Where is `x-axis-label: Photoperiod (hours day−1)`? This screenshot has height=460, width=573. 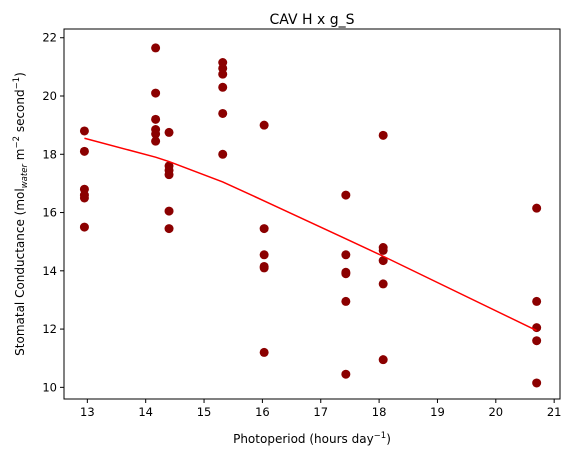 x-axis-label: Photoperiod (hours day−1) is located at coordinates (312, 438).